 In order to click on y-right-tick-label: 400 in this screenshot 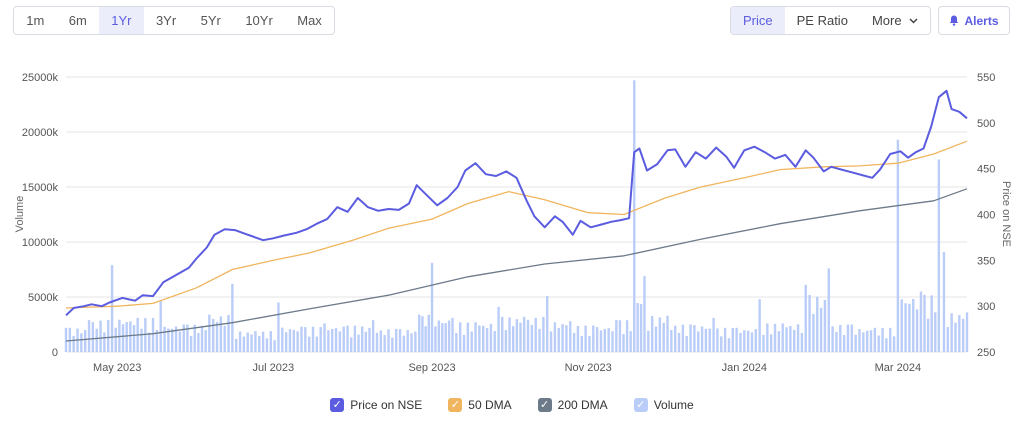, I will do `click(986, 216)`.